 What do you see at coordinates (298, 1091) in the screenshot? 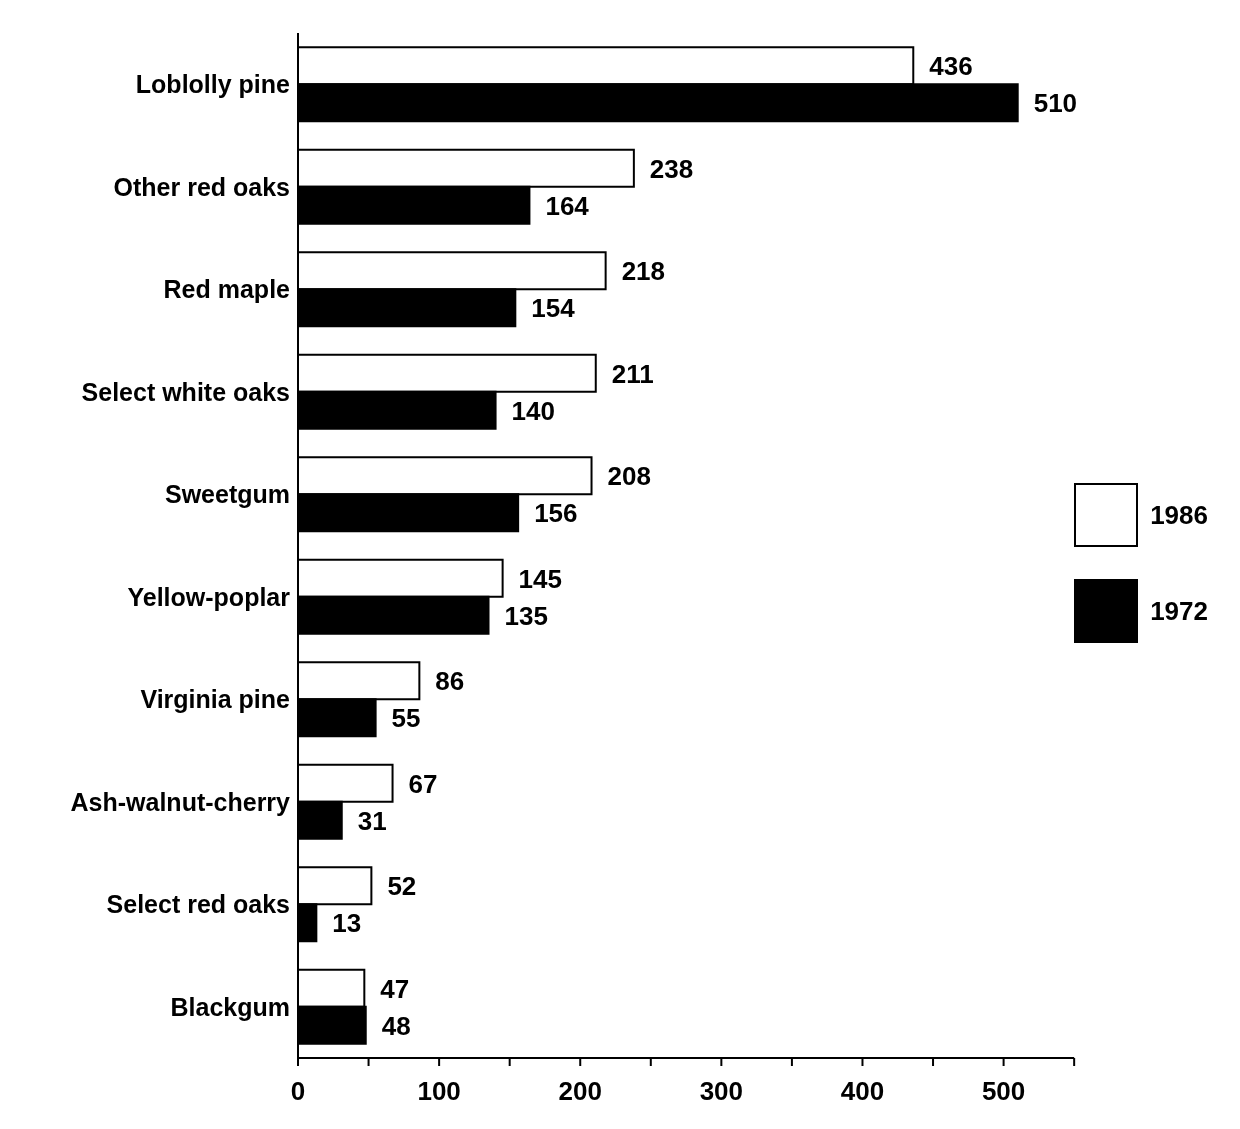
I see `x-tick-label: 0` at bounding box center [298, 1091].